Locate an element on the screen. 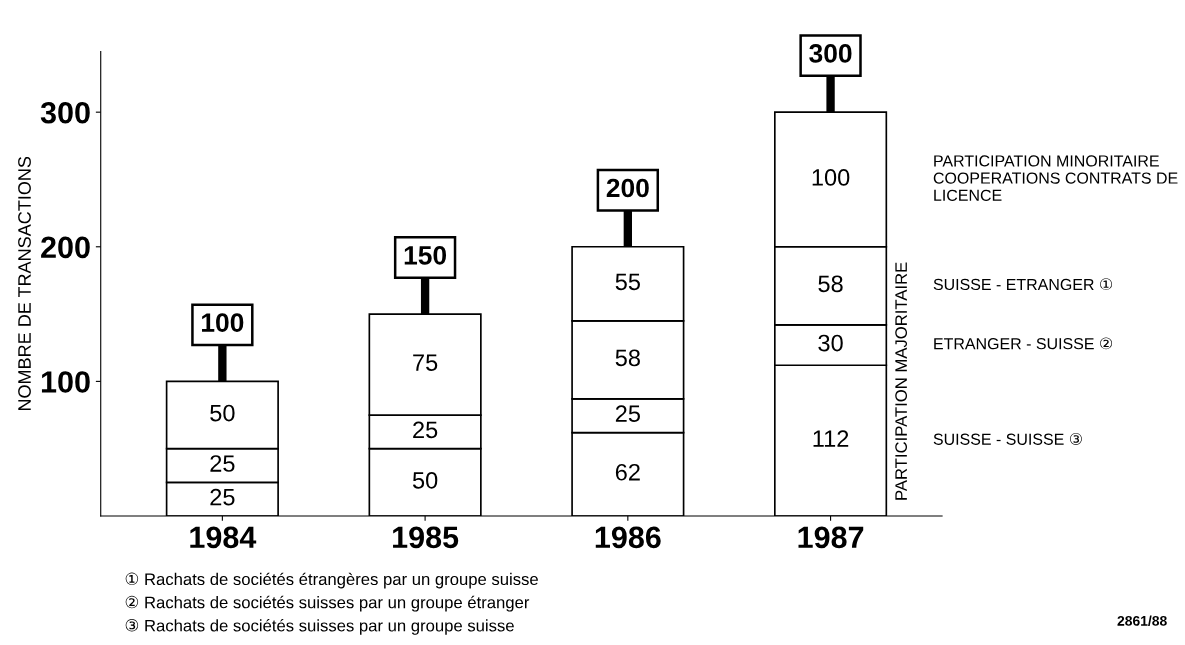  x-tick-label: 1985 is located at coordinates (426, 537).